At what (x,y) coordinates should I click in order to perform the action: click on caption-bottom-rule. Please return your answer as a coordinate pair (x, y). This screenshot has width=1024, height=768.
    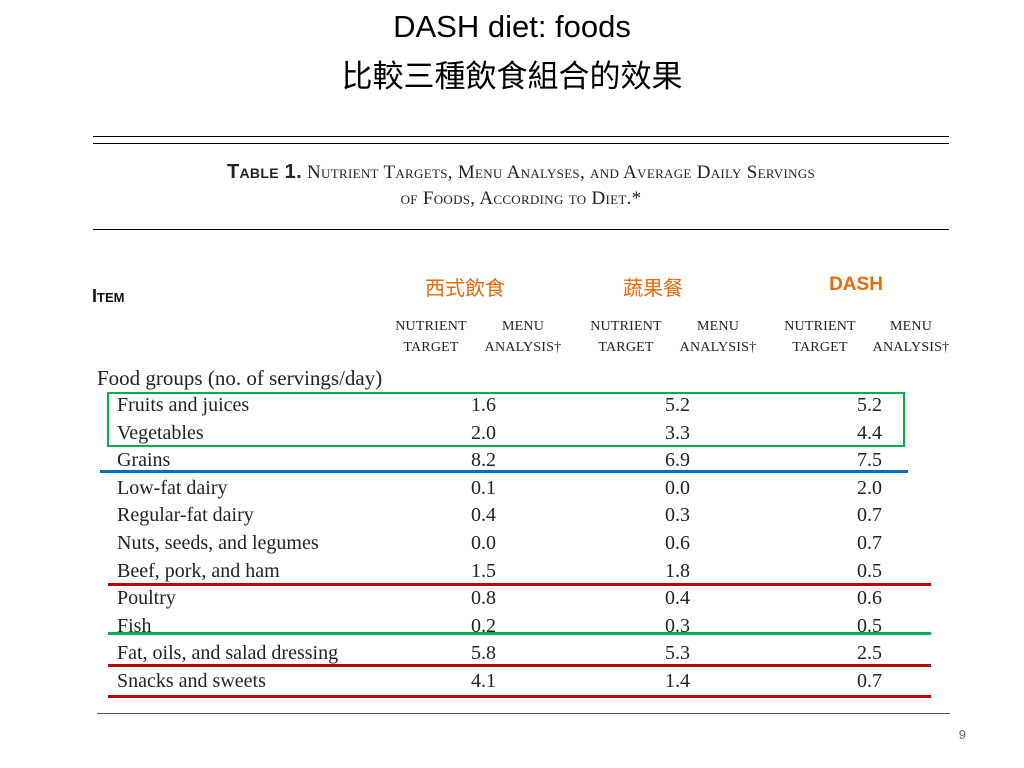
    Looking at the image, I should click on (521, 229).